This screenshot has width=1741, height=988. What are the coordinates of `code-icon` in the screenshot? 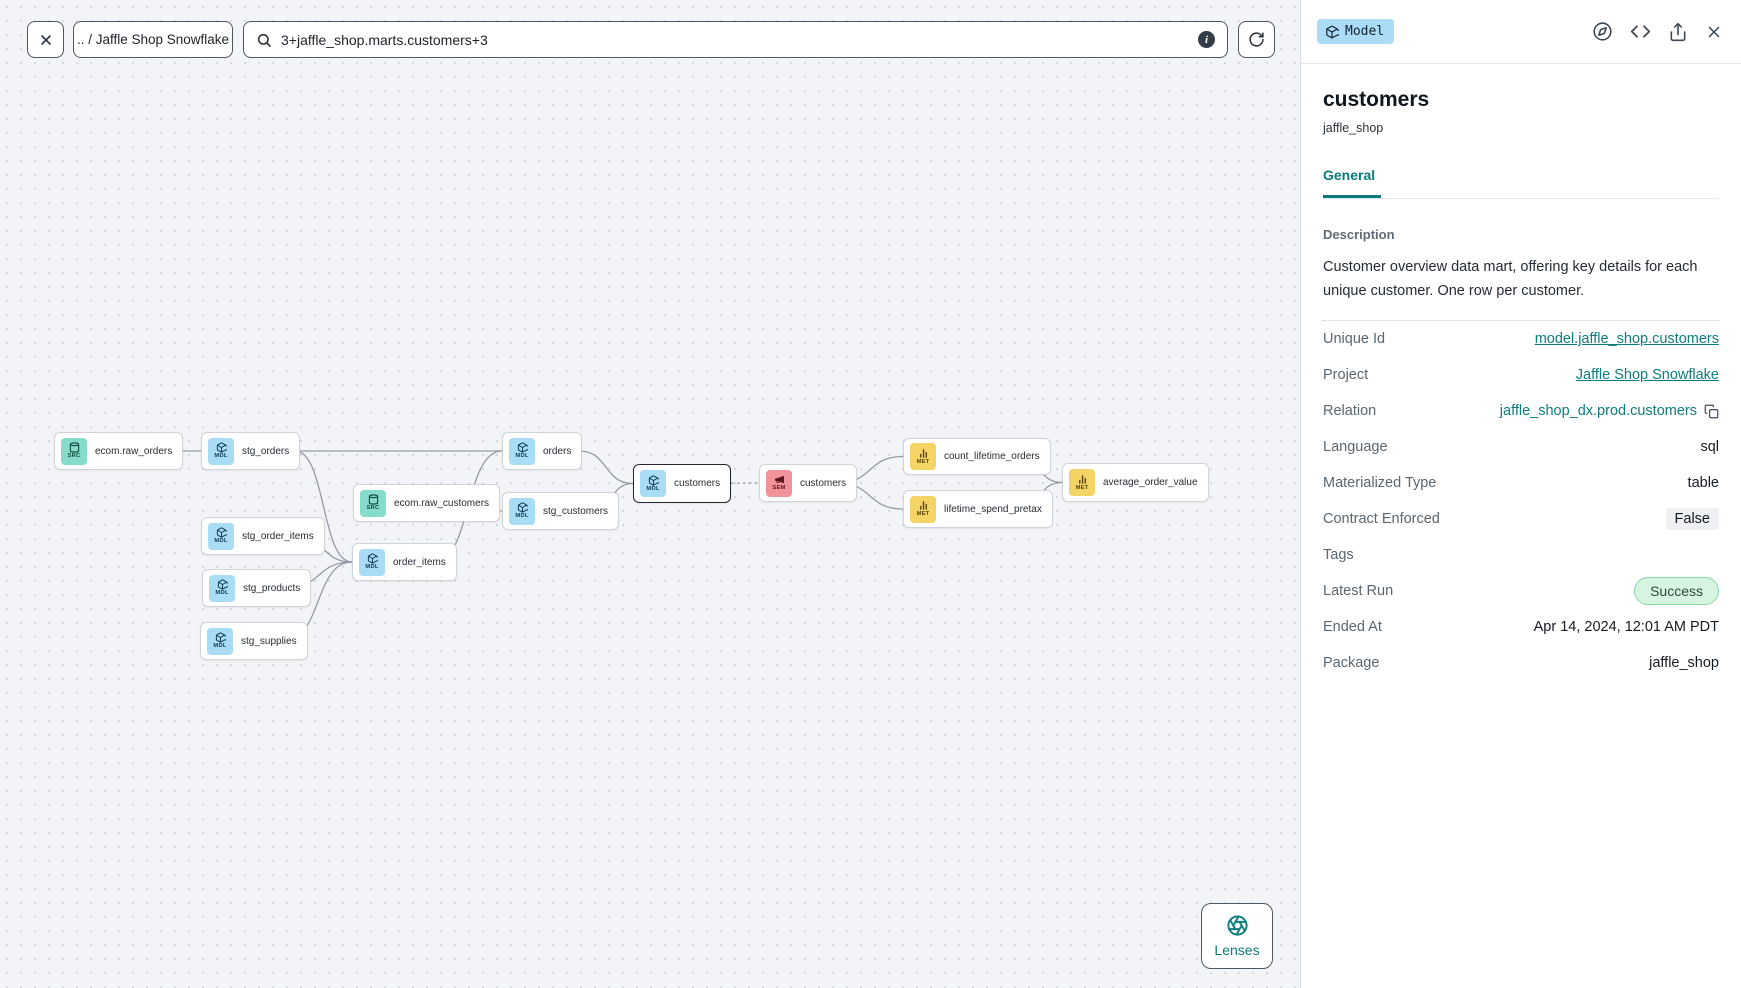 It's located at (1640, 31).